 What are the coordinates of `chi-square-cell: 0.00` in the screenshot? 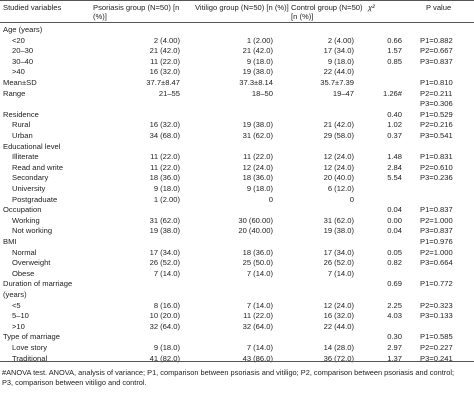 It's located at (394, 220).